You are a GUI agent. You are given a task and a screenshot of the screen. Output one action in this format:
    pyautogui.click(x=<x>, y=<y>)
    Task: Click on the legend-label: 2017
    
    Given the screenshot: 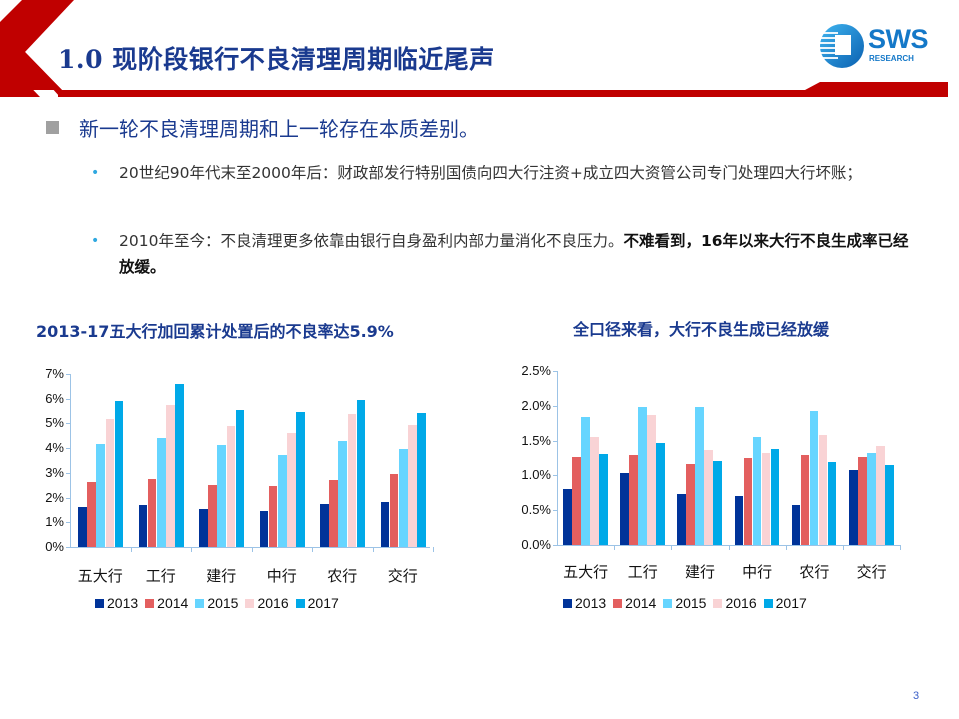 What is the action you would take?
    pyautogui.click(x=323, y=603)
    